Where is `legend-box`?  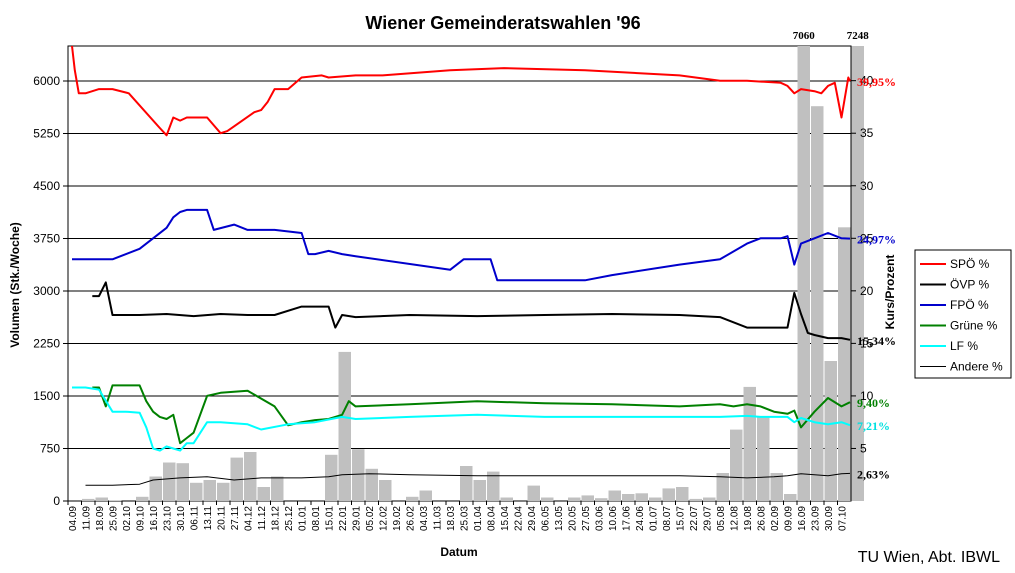 legend-box is located at coordinates (963, 314).